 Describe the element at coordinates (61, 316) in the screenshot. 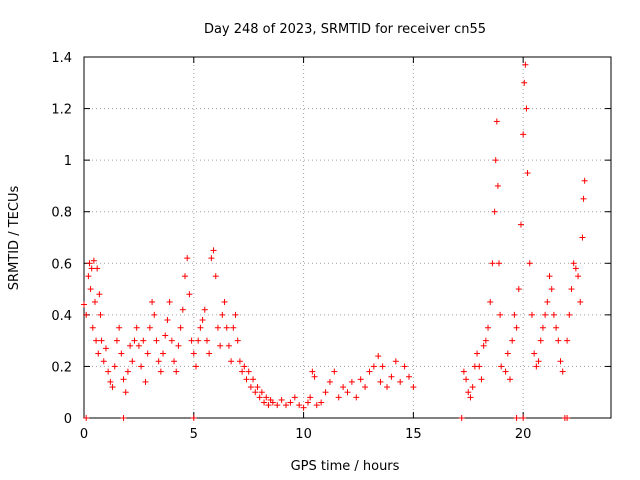

I see `y-tick-label: 0.4` at that location.